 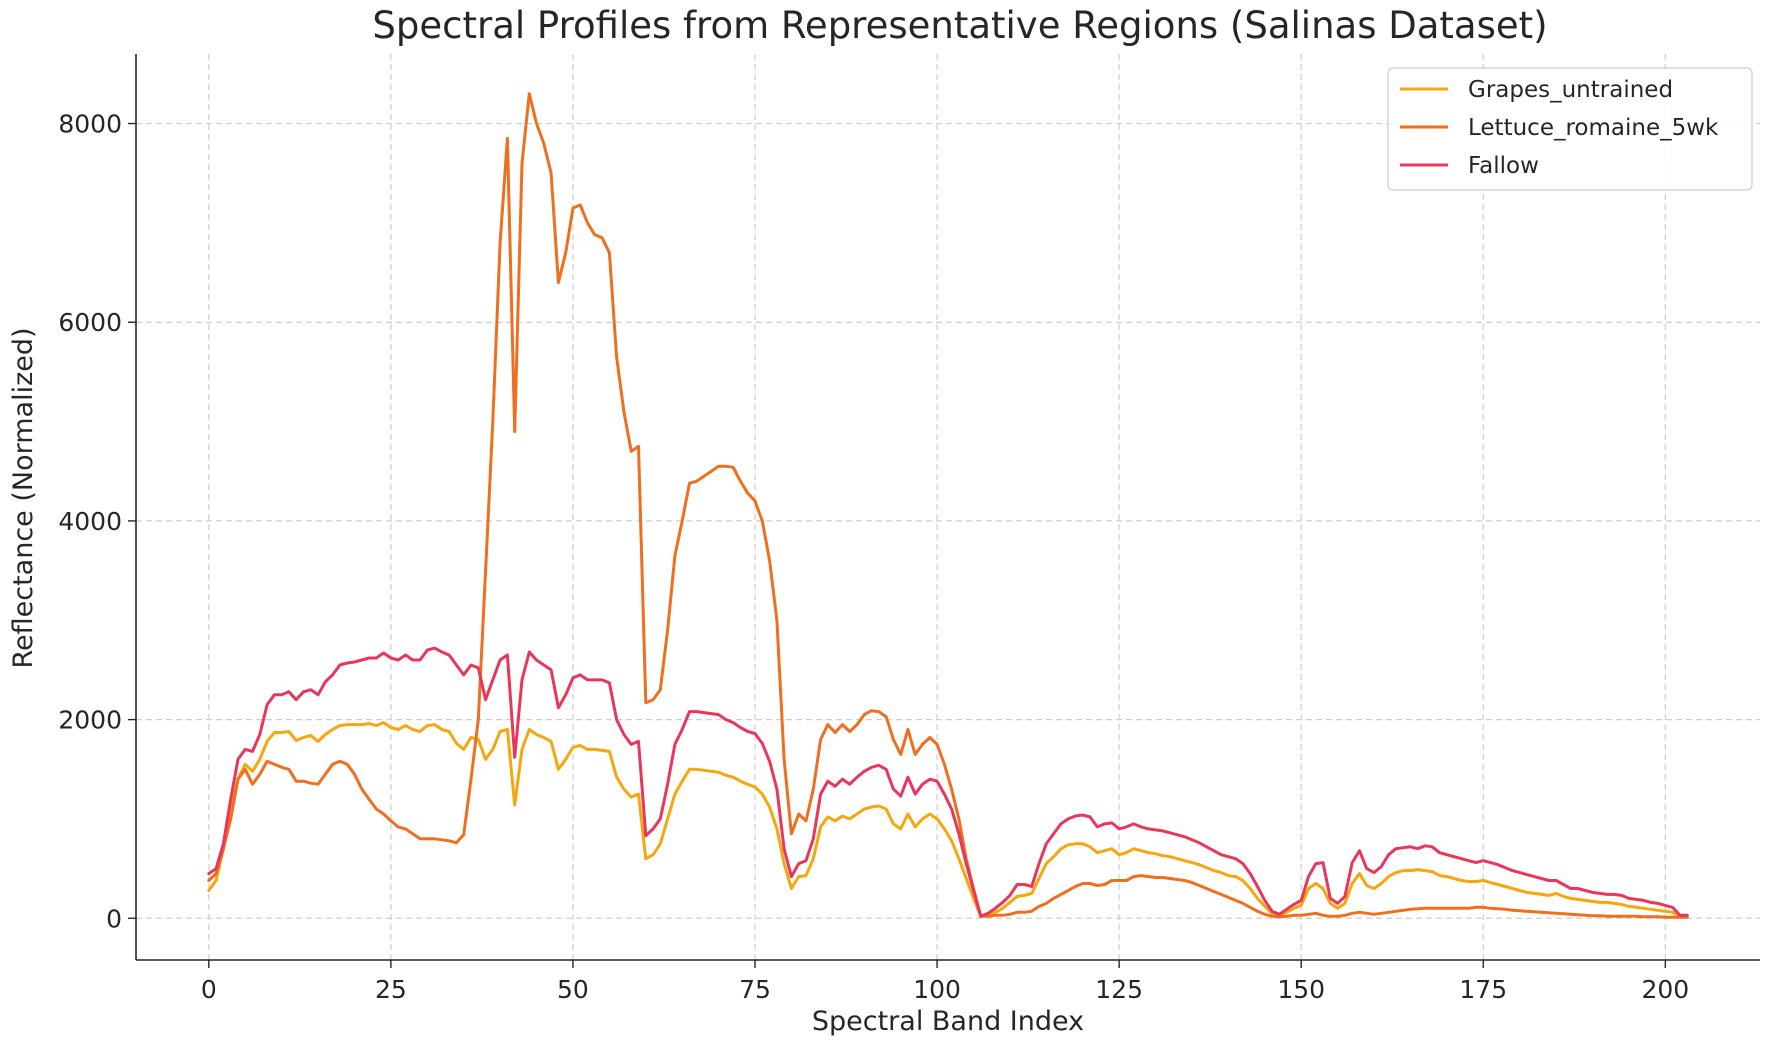 I want to click on legend-label: Lettuce_romaine_5wk, so click(x=1593, y=128).